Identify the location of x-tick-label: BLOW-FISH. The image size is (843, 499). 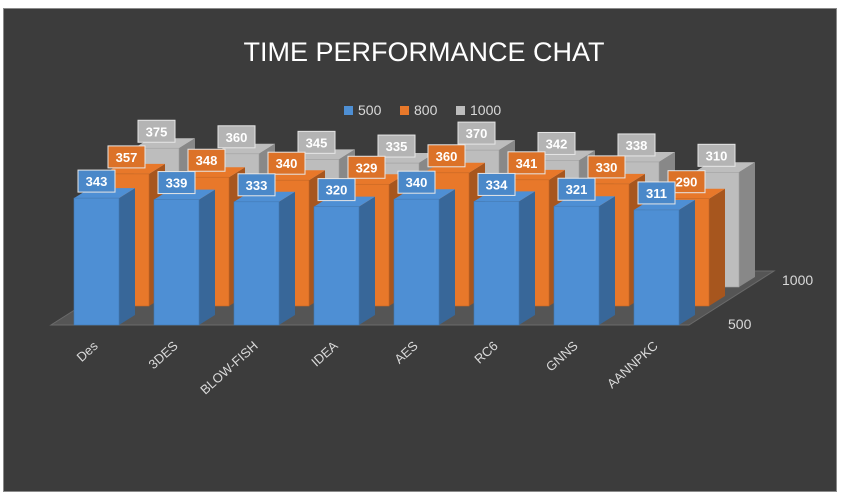
(229, 367).